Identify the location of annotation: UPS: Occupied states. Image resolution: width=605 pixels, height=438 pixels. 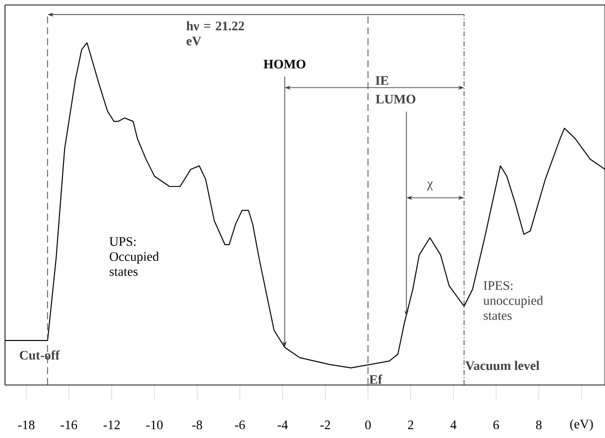
(134, 256).